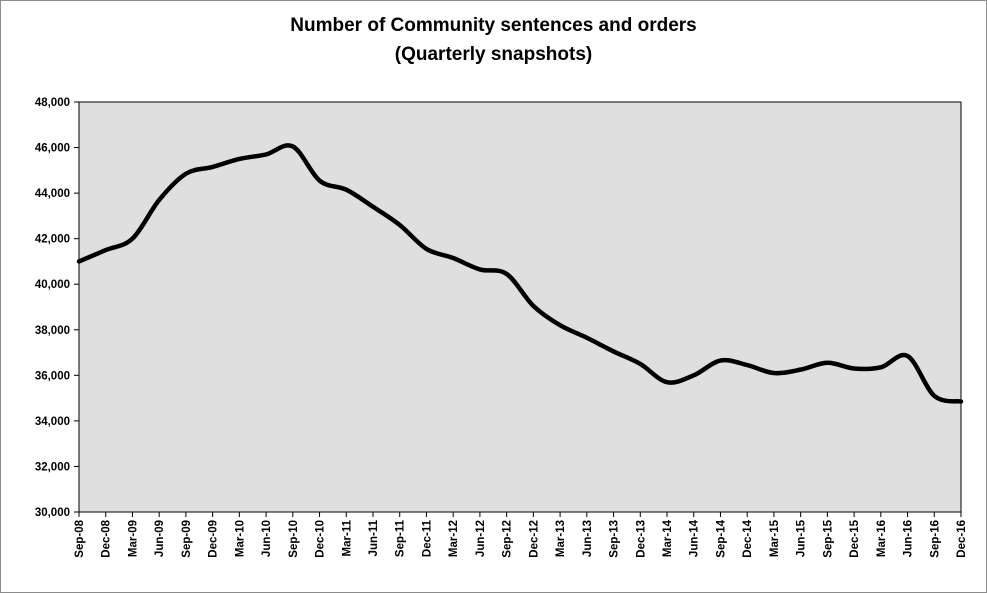 The height and width of the screenshot is (593, 987). What do you see at coordinates (493, 54) in the screenshot?
I see `chart-subtitle: (Quarterly snapshots)` at bounding box center [493, 54].